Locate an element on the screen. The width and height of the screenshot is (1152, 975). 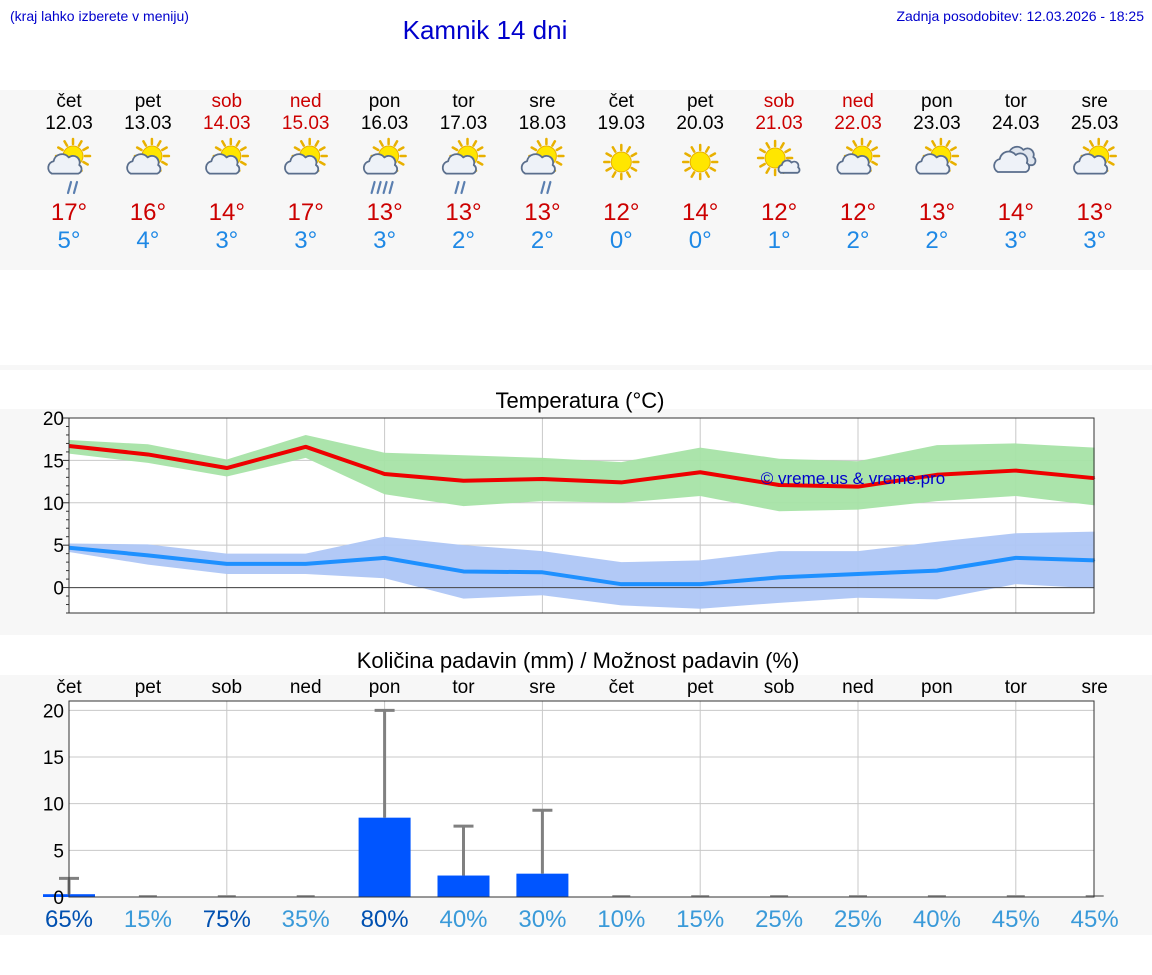
precip-y-tick-label: 15 is located at coordinates (53, 758).